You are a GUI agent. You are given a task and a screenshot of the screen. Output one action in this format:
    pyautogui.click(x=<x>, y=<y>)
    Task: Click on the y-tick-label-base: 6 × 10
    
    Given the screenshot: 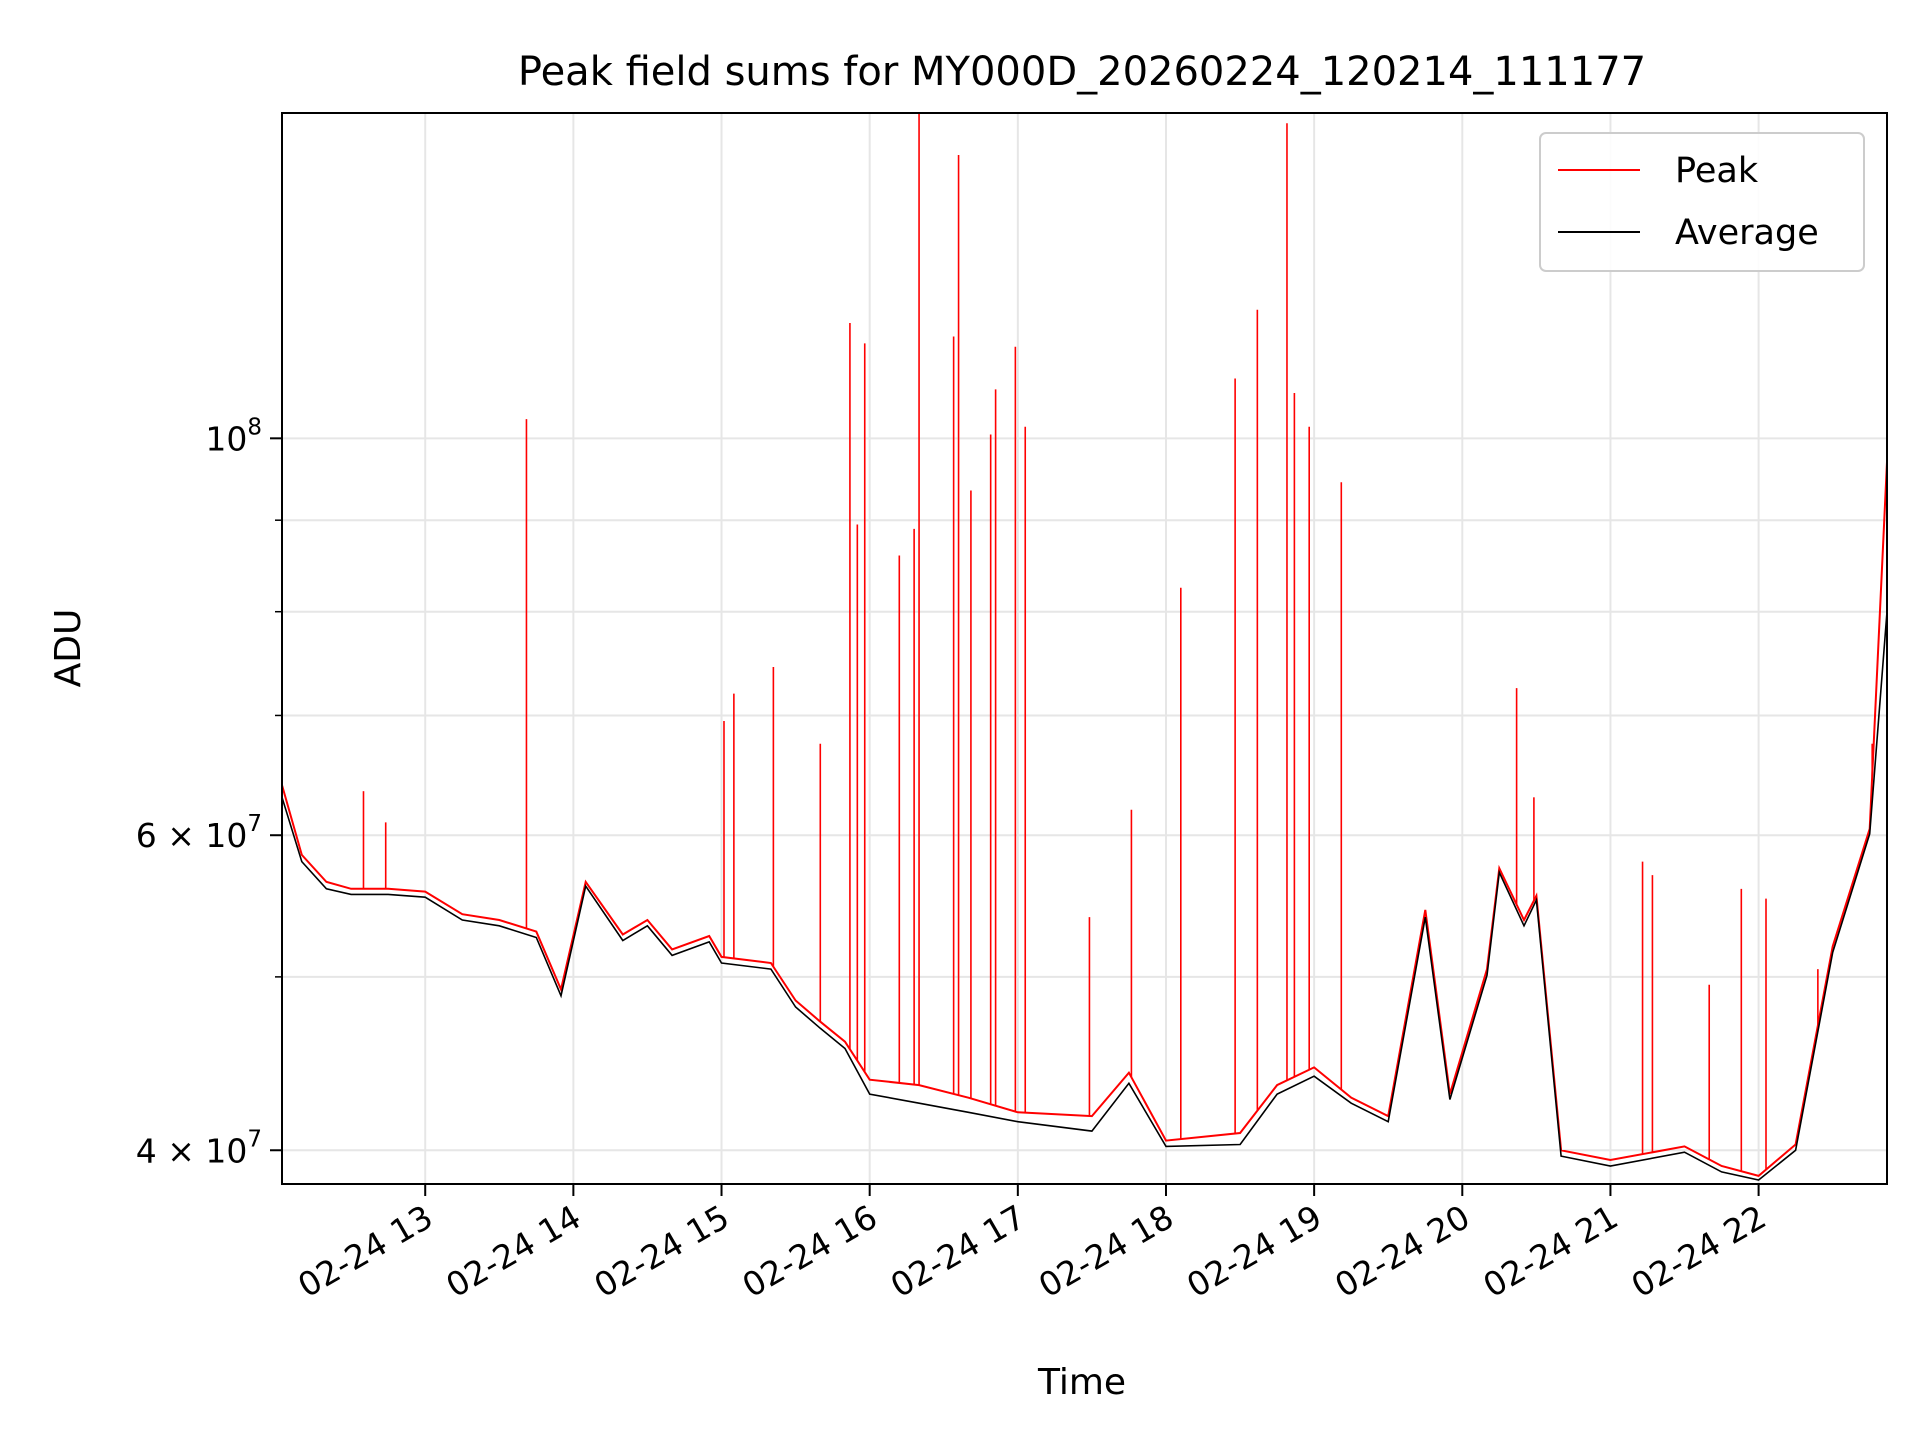 What is the action you would take?
    pyautogui.click(x=192, y=835)
    